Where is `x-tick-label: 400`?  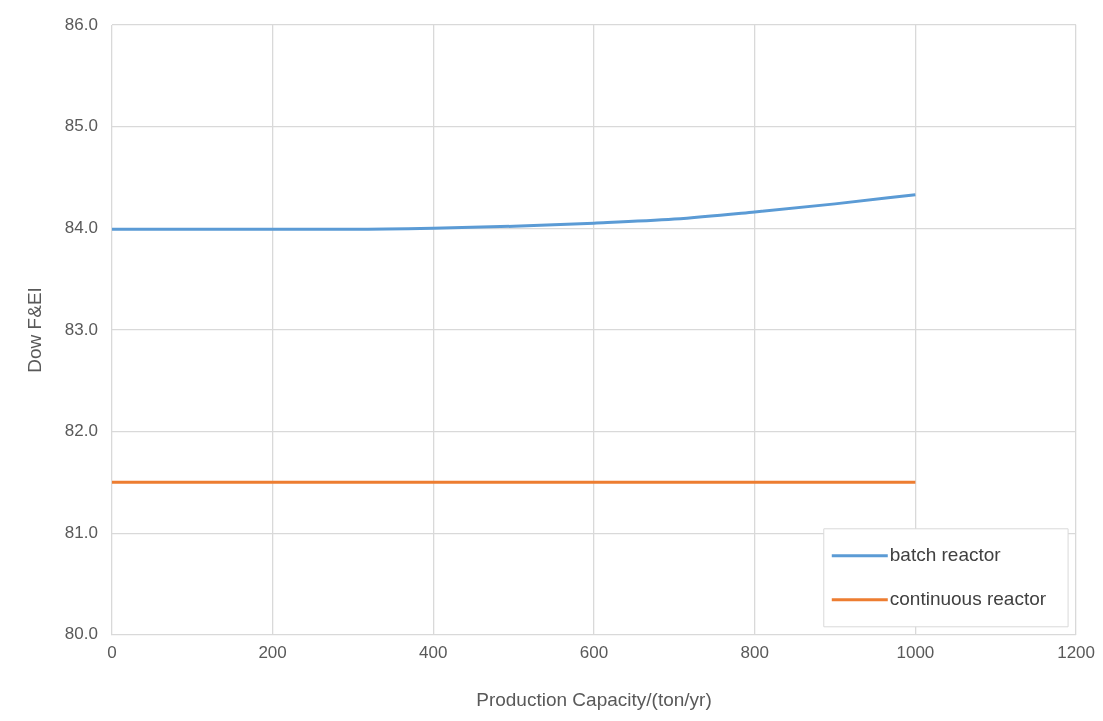 x-tick-label: 400 is located at coordinates (433, 652).